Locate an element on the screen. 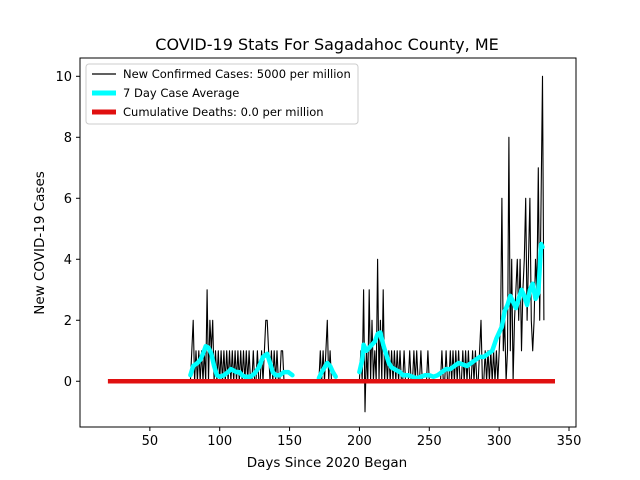  y-tick-label: 10 is located at coordinates (63, 77).